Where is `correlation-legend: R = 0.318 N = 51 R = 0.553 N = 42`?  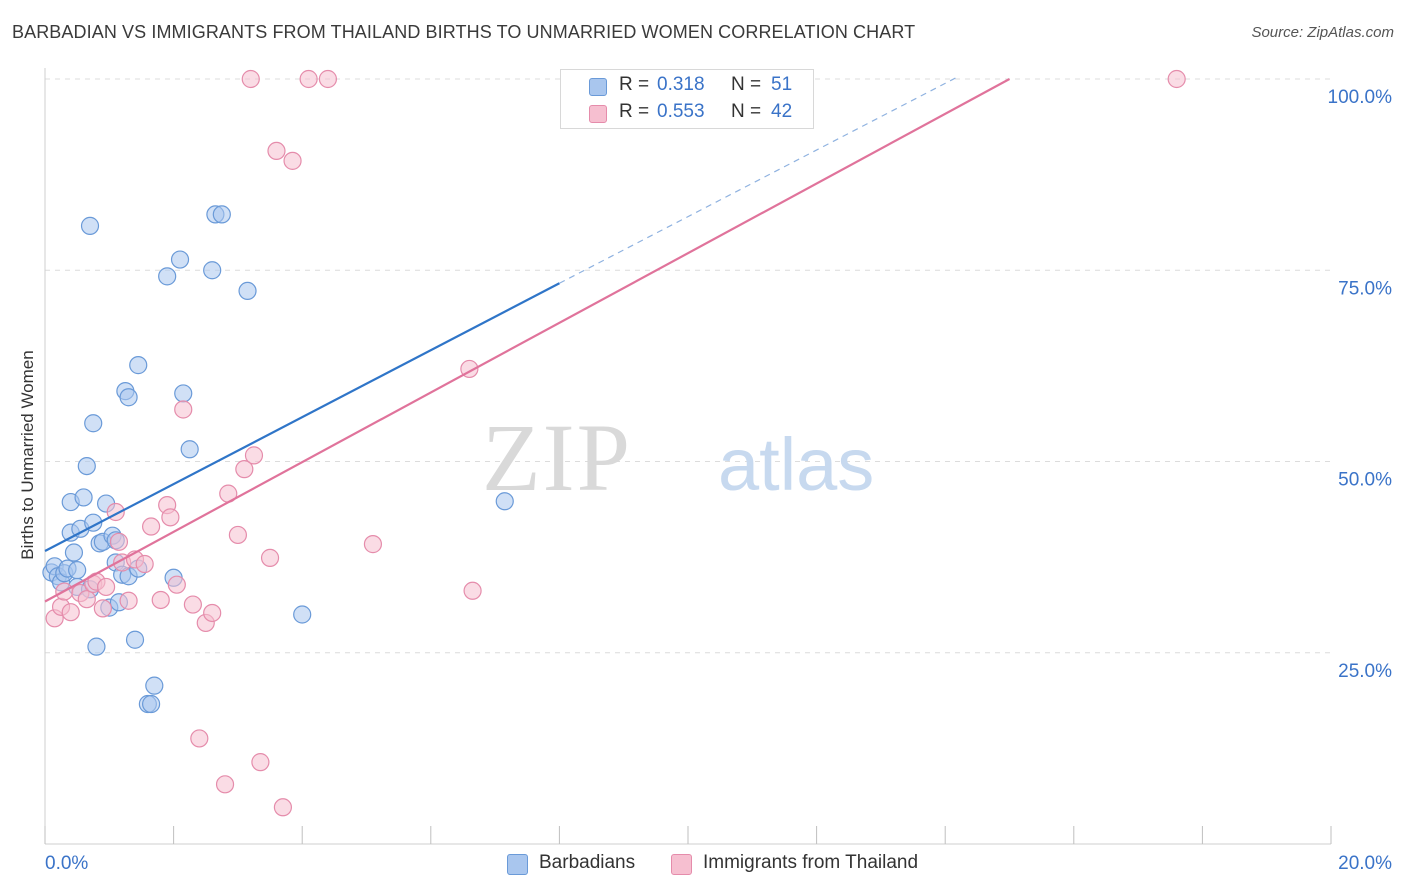
correlation-legend: R = 0.318 N = 51 R = 0.553 N = 42 is located at coordinates (687, 99).